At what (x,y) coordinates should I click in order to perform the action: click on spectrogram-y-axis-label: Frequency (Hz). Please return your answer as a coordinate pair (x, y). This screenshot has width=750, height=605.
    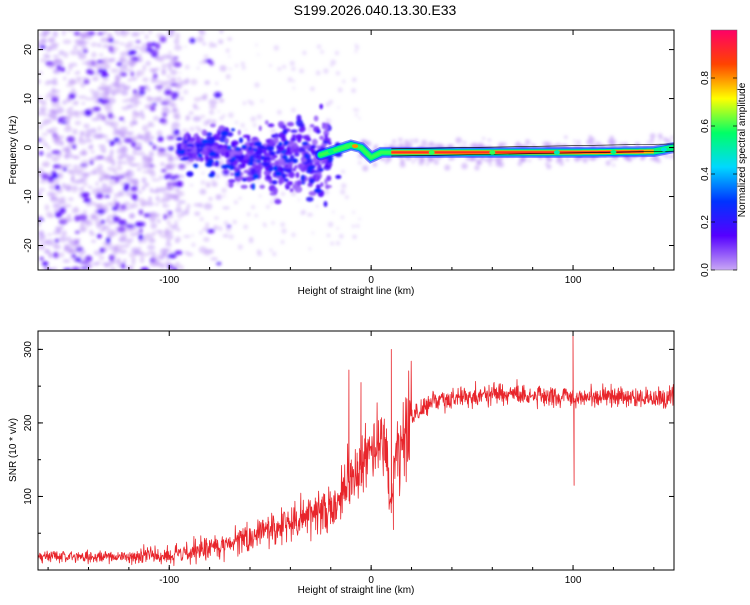
    Looking at the image, I should click on (13, 150).